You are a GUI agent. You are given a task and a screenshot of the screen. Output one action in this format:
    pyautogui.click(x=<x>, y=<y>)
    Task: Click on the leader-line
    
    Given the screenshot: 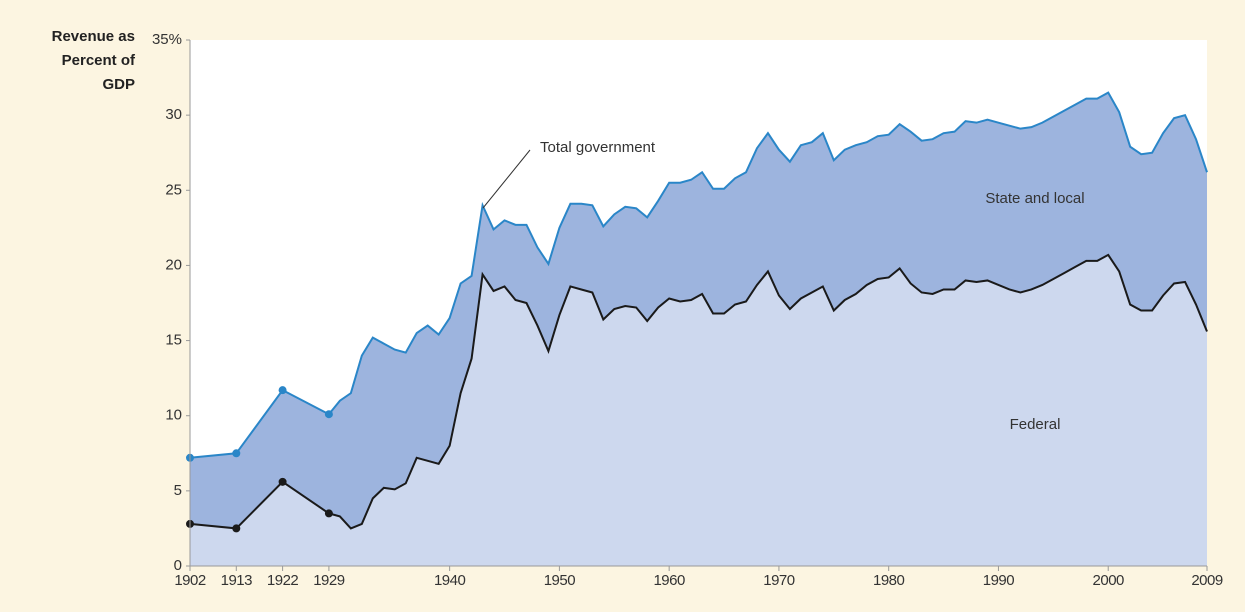 What is the action you would take?
    pyautogui.click(x=506, y=179)
    